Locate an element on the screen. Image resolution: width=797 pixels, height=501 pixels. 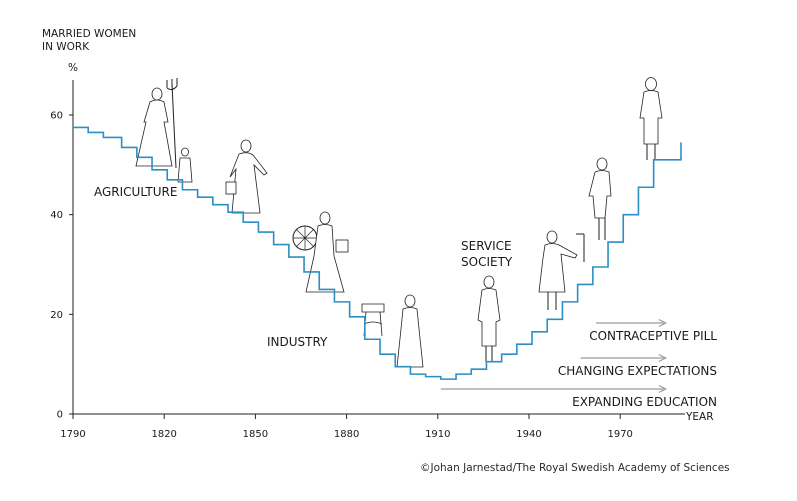
x-tick-label: 1790 is located at coordinates (72, 434).